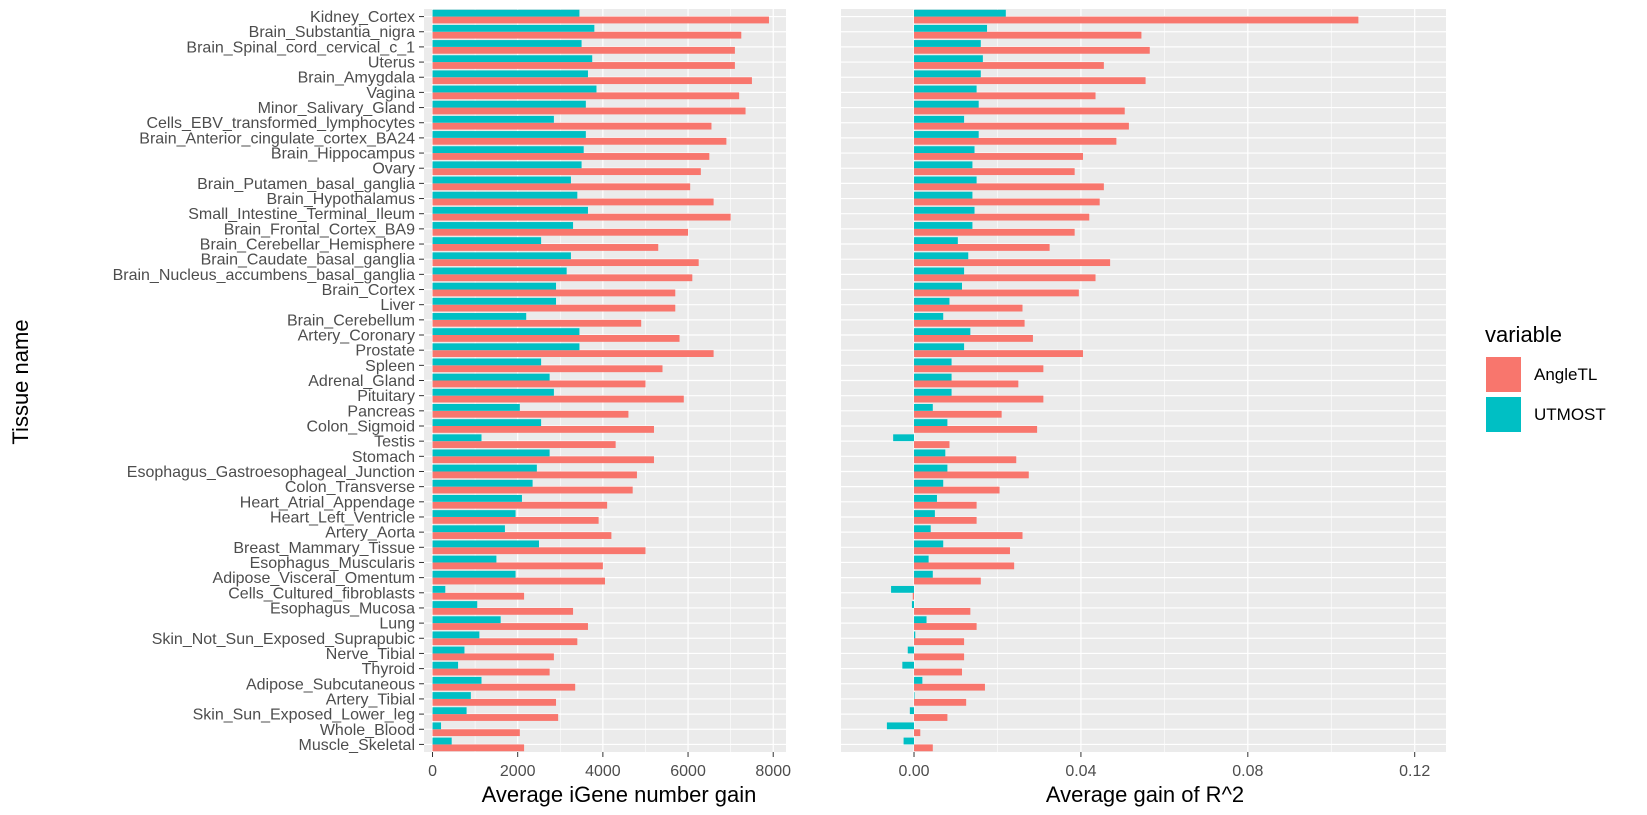 This screenshot has width=1647, height=815. Describe the element at coordinates (357, 745) in the screenshot. I see `tissue-label-muscle-skeletal: Muscle_Skeletal` at that location.